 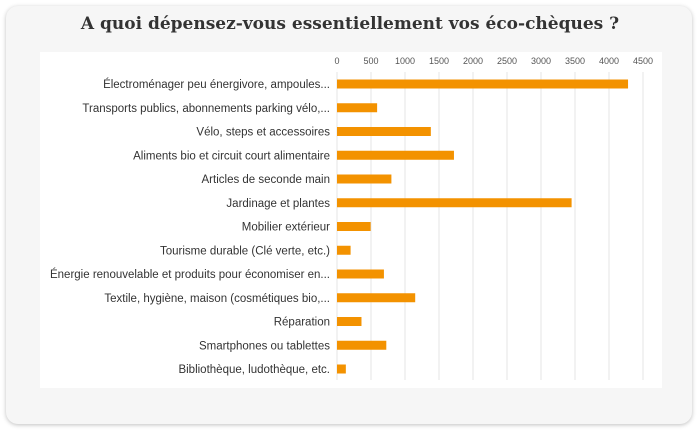 What do you see at coordinates (254, 370) in the screenshot?
I see `category-label: Bibliothèque, ludothèque, etc.` at bounding box center [254, 370].